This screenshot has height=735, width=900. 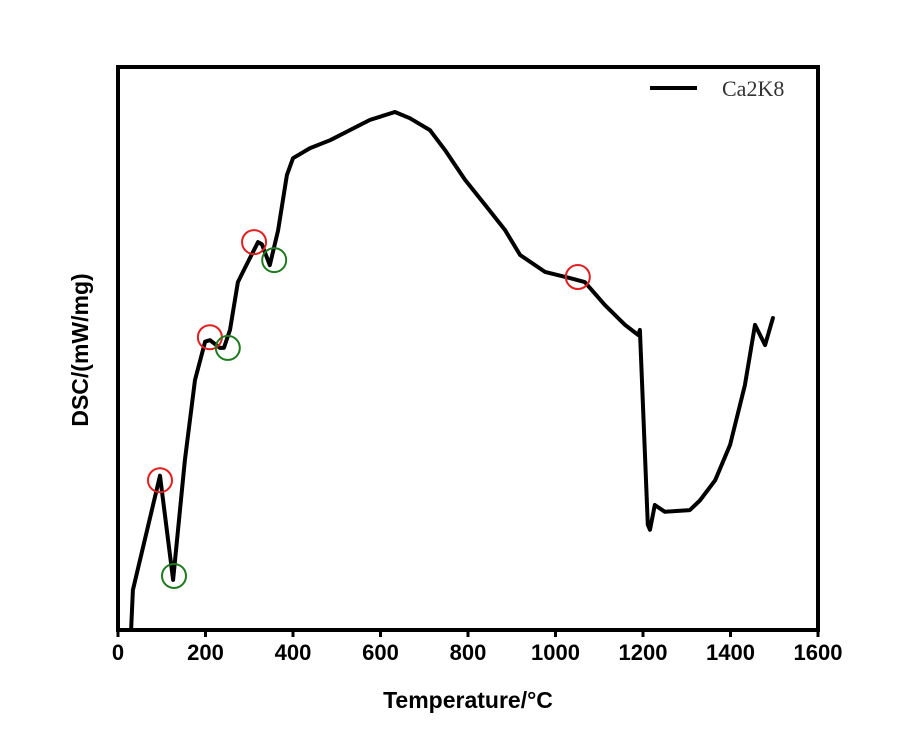 I want to click on x-tick-label: 1000, so click(x=555, y=652).